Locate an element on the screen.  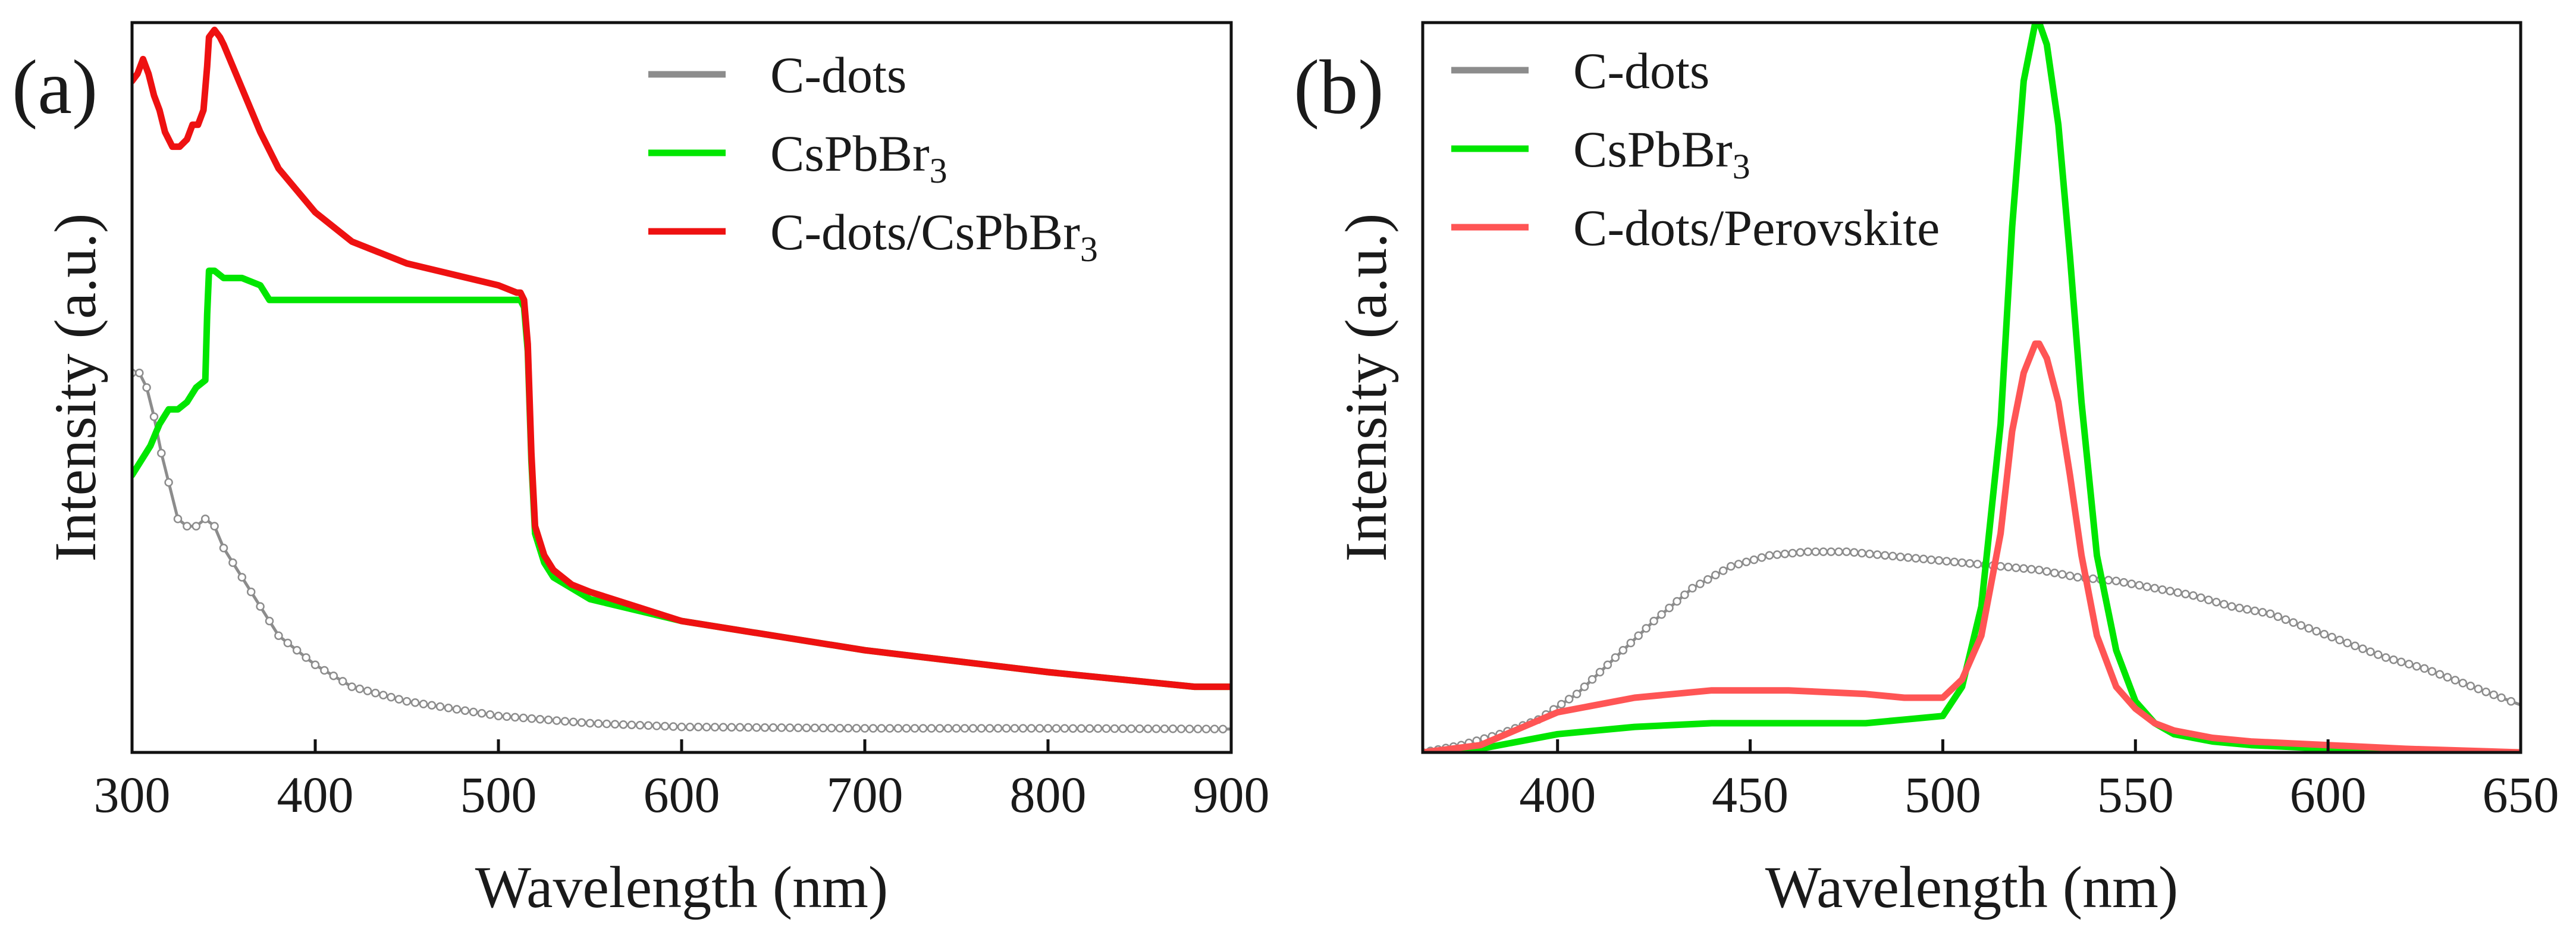
legend: C-dots CsPbBr3 C-dots/CsPbBr3 is located at coordinates (873, 157).